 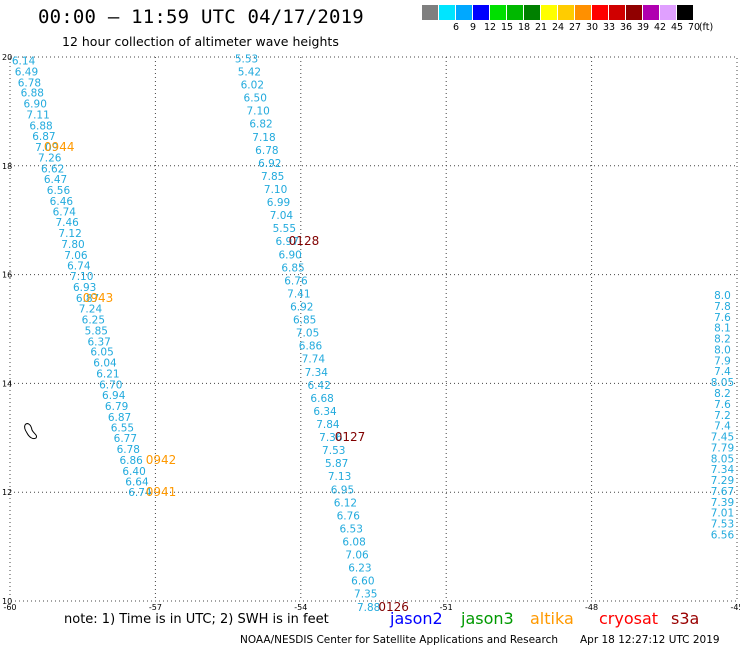 What do you see at coordinates (722, 350) in the screenshot?
I see `wave-height-label: 8.0` at bounding box center [722, 350].